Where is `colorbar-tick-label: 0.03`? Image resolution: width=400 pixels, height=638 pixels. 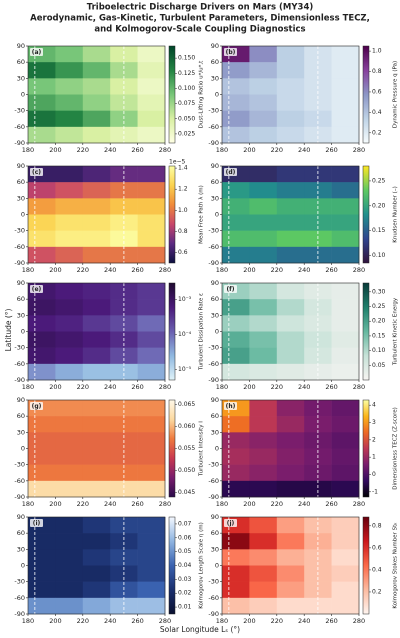 colorbar-tick-label: 0.03 is located at coordinates (185, 579).